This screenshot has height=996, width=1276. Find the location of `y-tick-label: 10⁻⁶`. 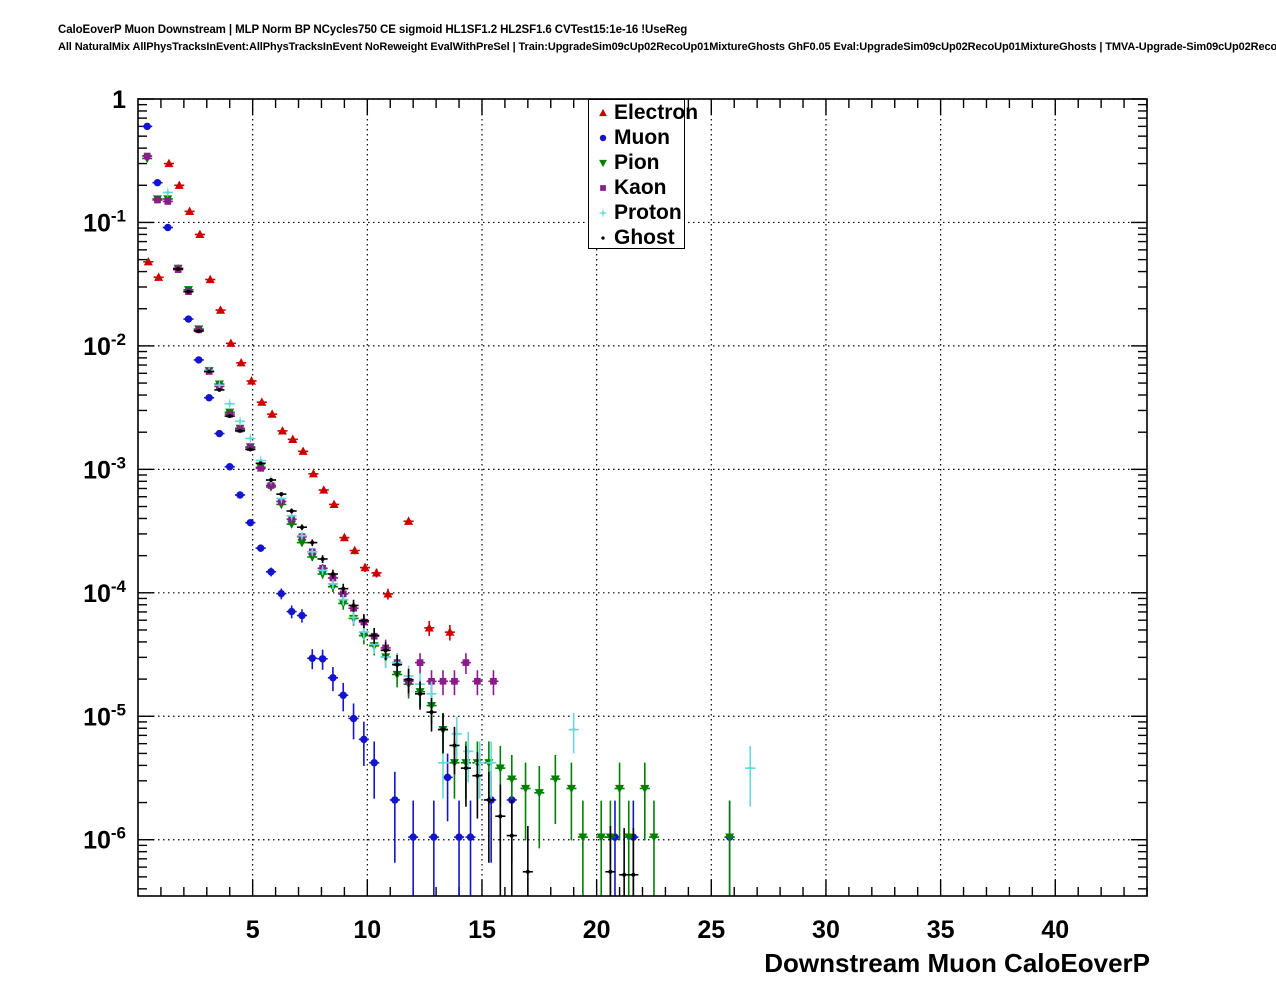

y-tick-label: 10⁻⁶ is located at coordinates (104, 839).